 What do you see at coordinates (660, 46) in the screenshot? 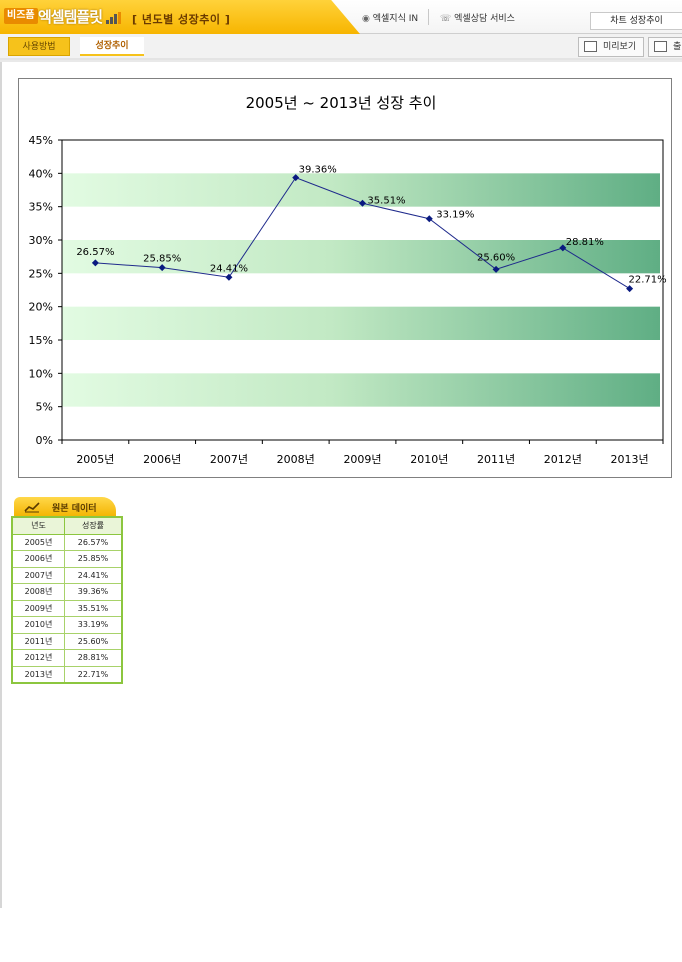
I see `print-icon` at bounding box center [660, 46].